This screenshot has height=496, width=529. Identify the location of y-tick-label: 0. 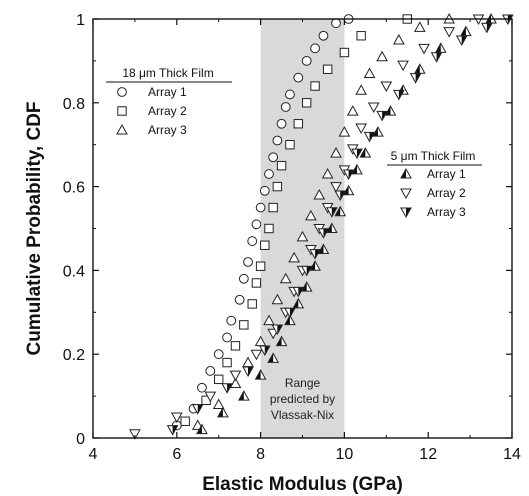
(80, 439).